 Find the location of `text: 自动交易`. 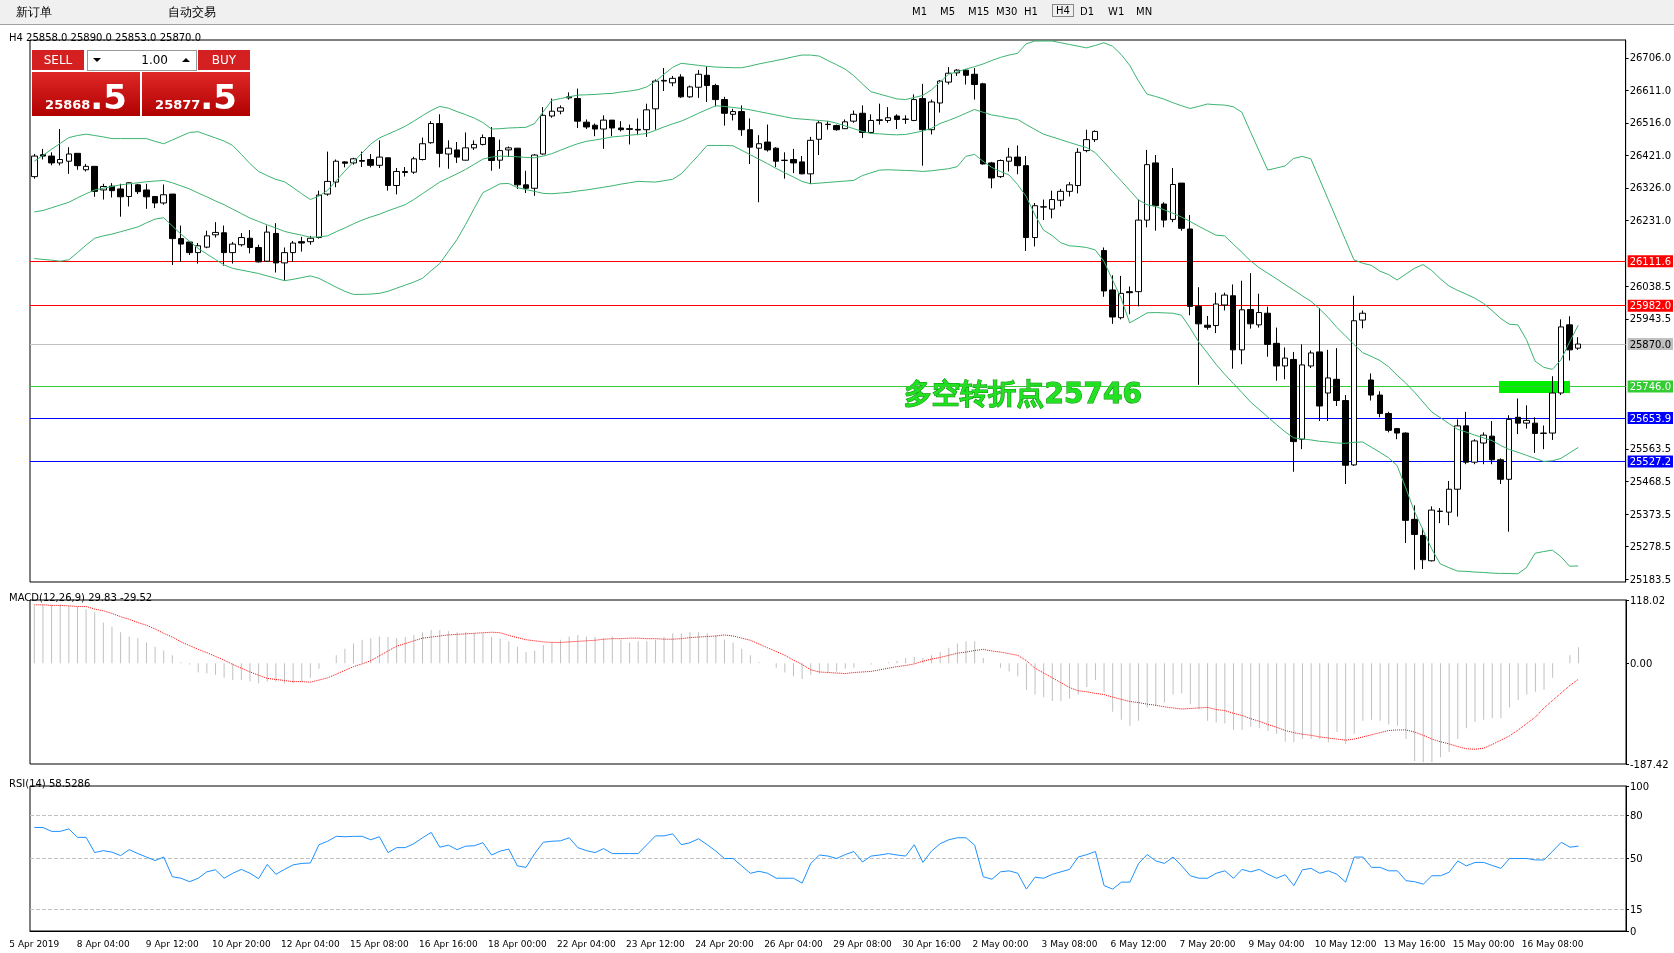

text: 自动交易 is located at coordinates (192, 12).